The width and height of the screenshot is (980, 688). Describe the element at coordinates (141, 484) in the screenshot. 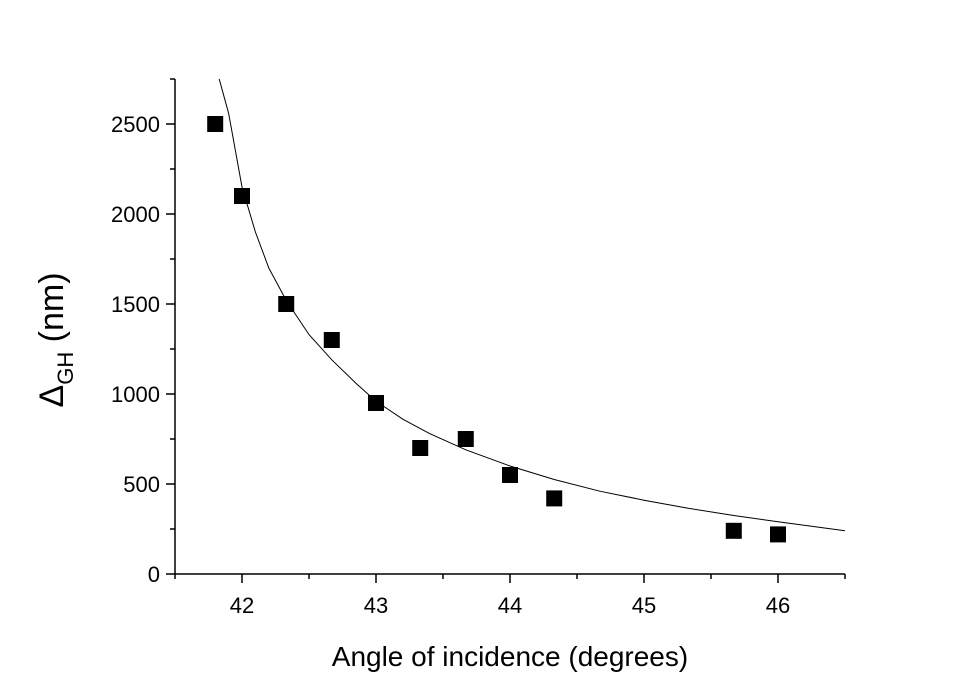

I see `y-tick-label: 500` at that location.